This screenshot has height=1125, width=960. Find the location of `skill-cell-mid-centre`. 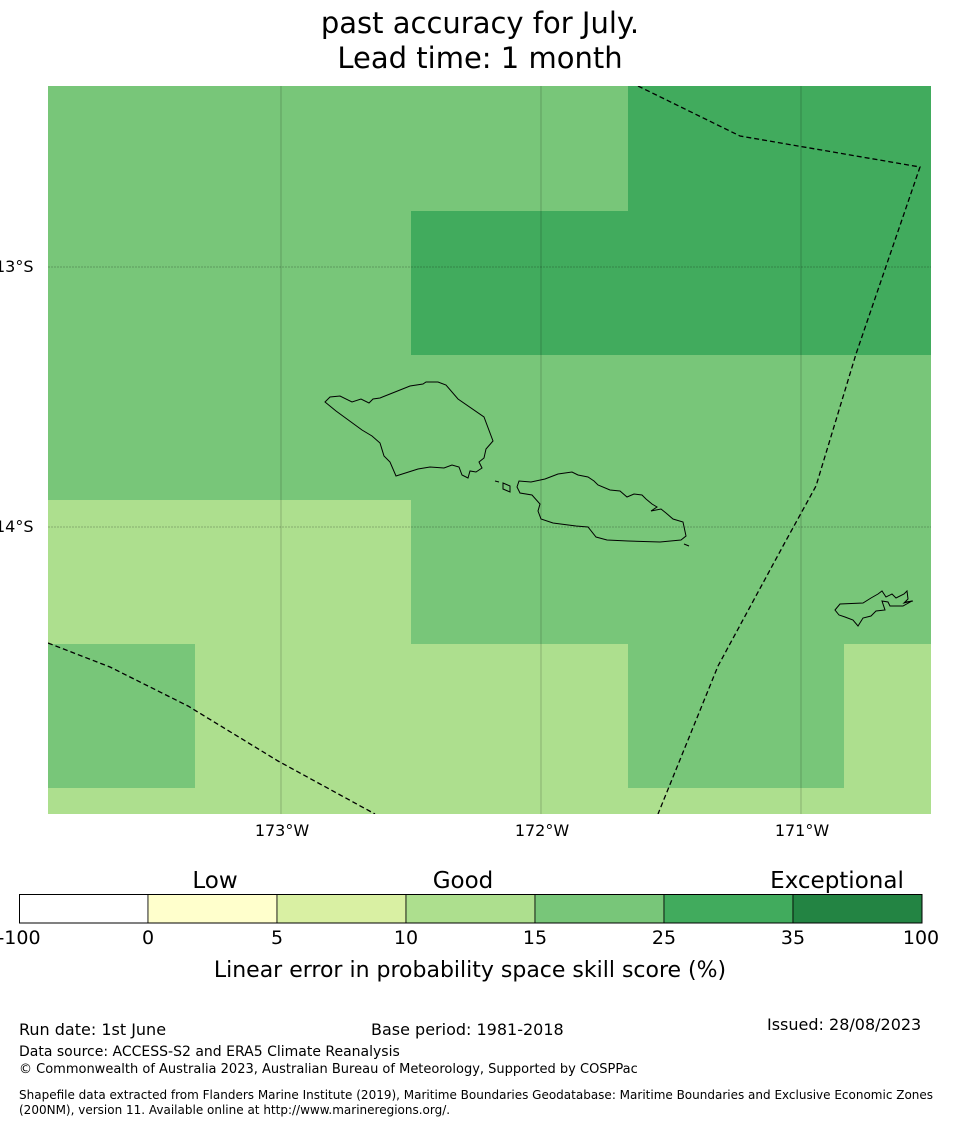

skill-cell-mid-centre is located at coordinates (671, 572).